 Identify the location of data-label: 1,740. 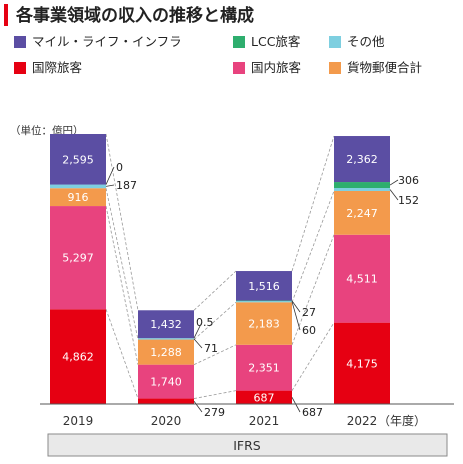
(166, 382).